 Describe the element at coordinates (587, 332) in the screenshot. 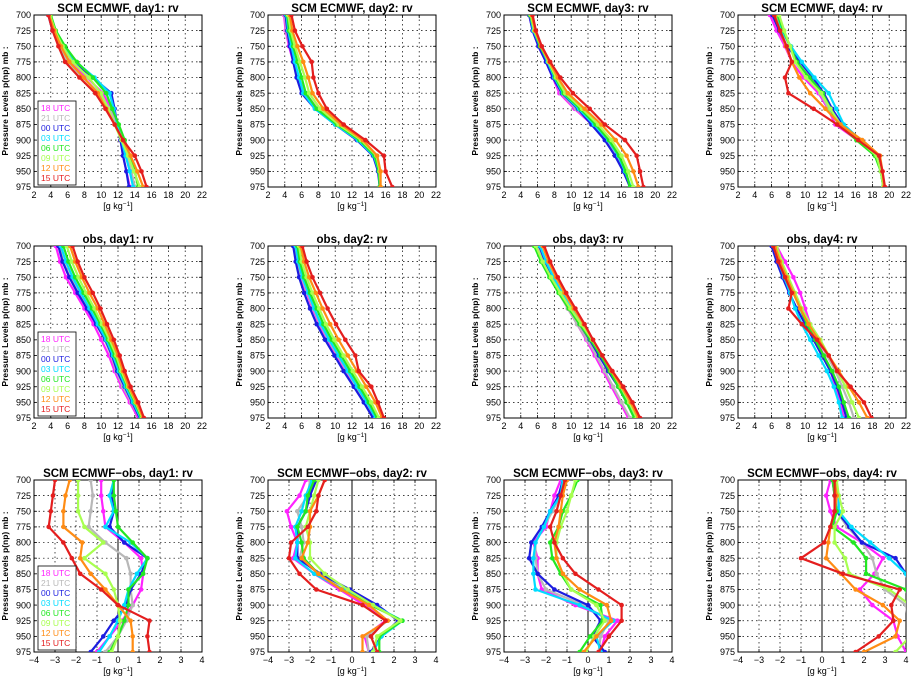

I see `series-group` at that location.